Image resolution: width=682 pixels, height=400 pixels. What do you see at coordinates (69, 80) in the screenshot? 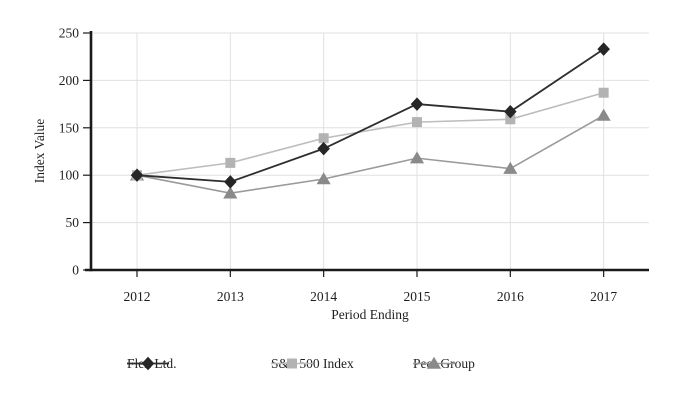
I see `y-tick-label: 200` at bounding box center [69, 80].